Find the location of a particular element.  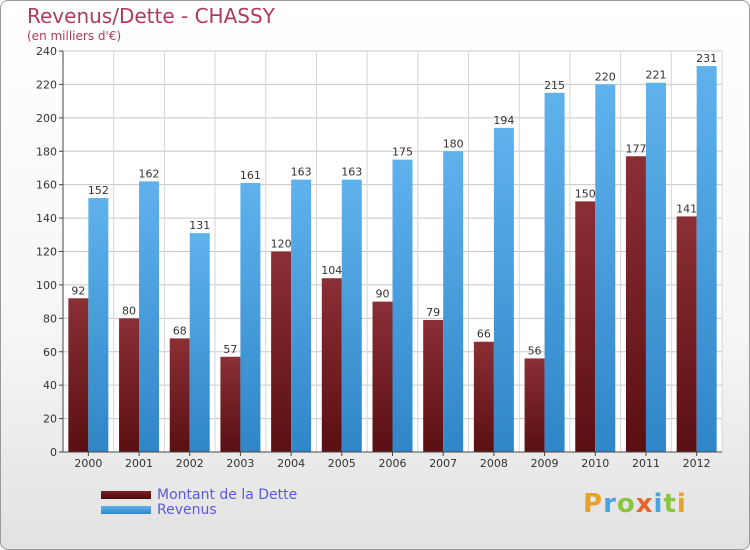

bar-revenue-2011 is located at coordinates (655, 267).